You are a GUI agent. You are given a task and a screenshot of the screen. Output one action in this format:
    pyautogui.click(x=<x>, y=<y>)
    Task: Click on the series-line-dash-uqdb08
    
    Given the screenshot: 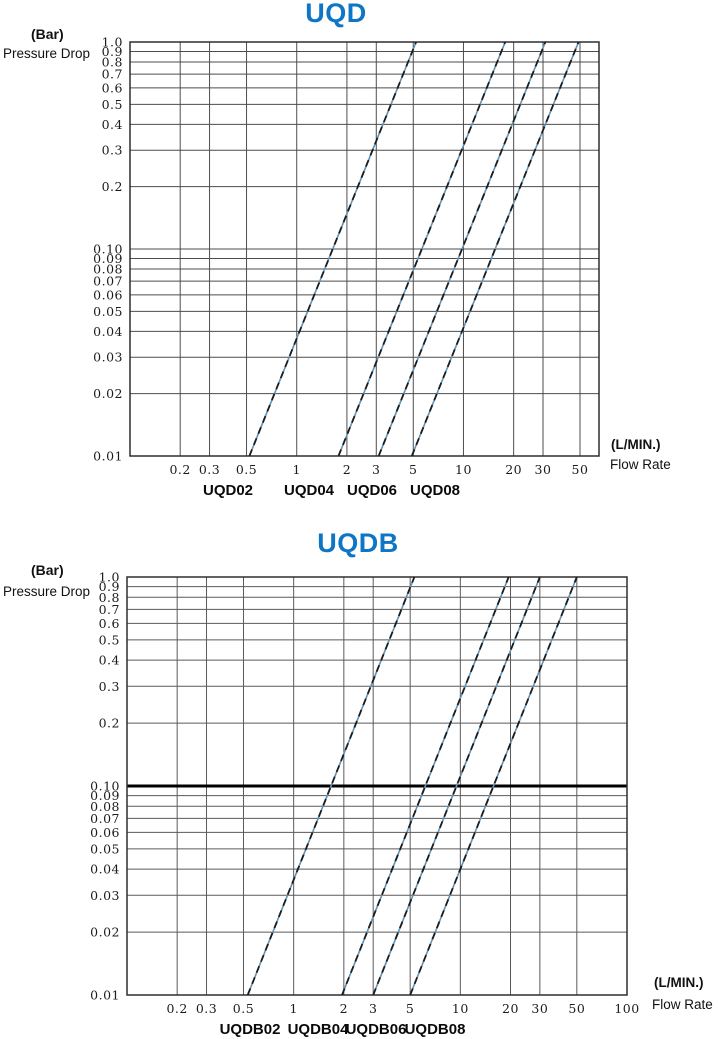 What is the action you would take?
    pyautogui.click(x=493, y=786)
    